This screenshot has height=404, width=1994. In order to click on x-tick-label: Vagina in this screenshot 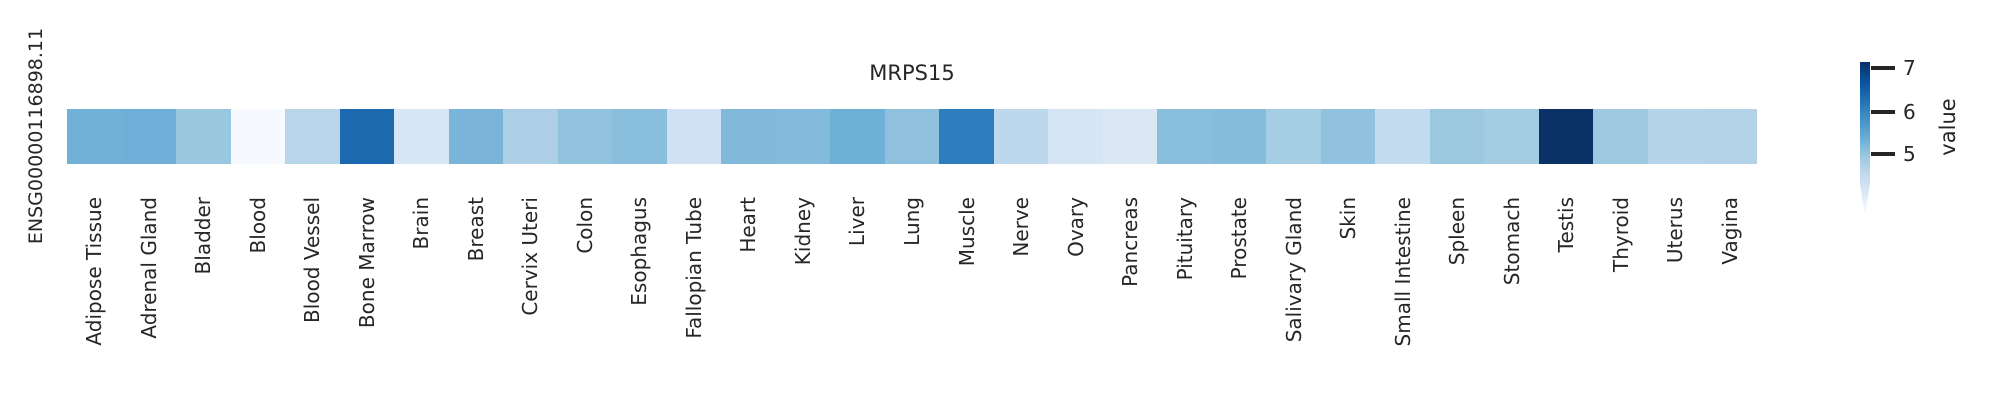, I will do `click(1729, 231)`.